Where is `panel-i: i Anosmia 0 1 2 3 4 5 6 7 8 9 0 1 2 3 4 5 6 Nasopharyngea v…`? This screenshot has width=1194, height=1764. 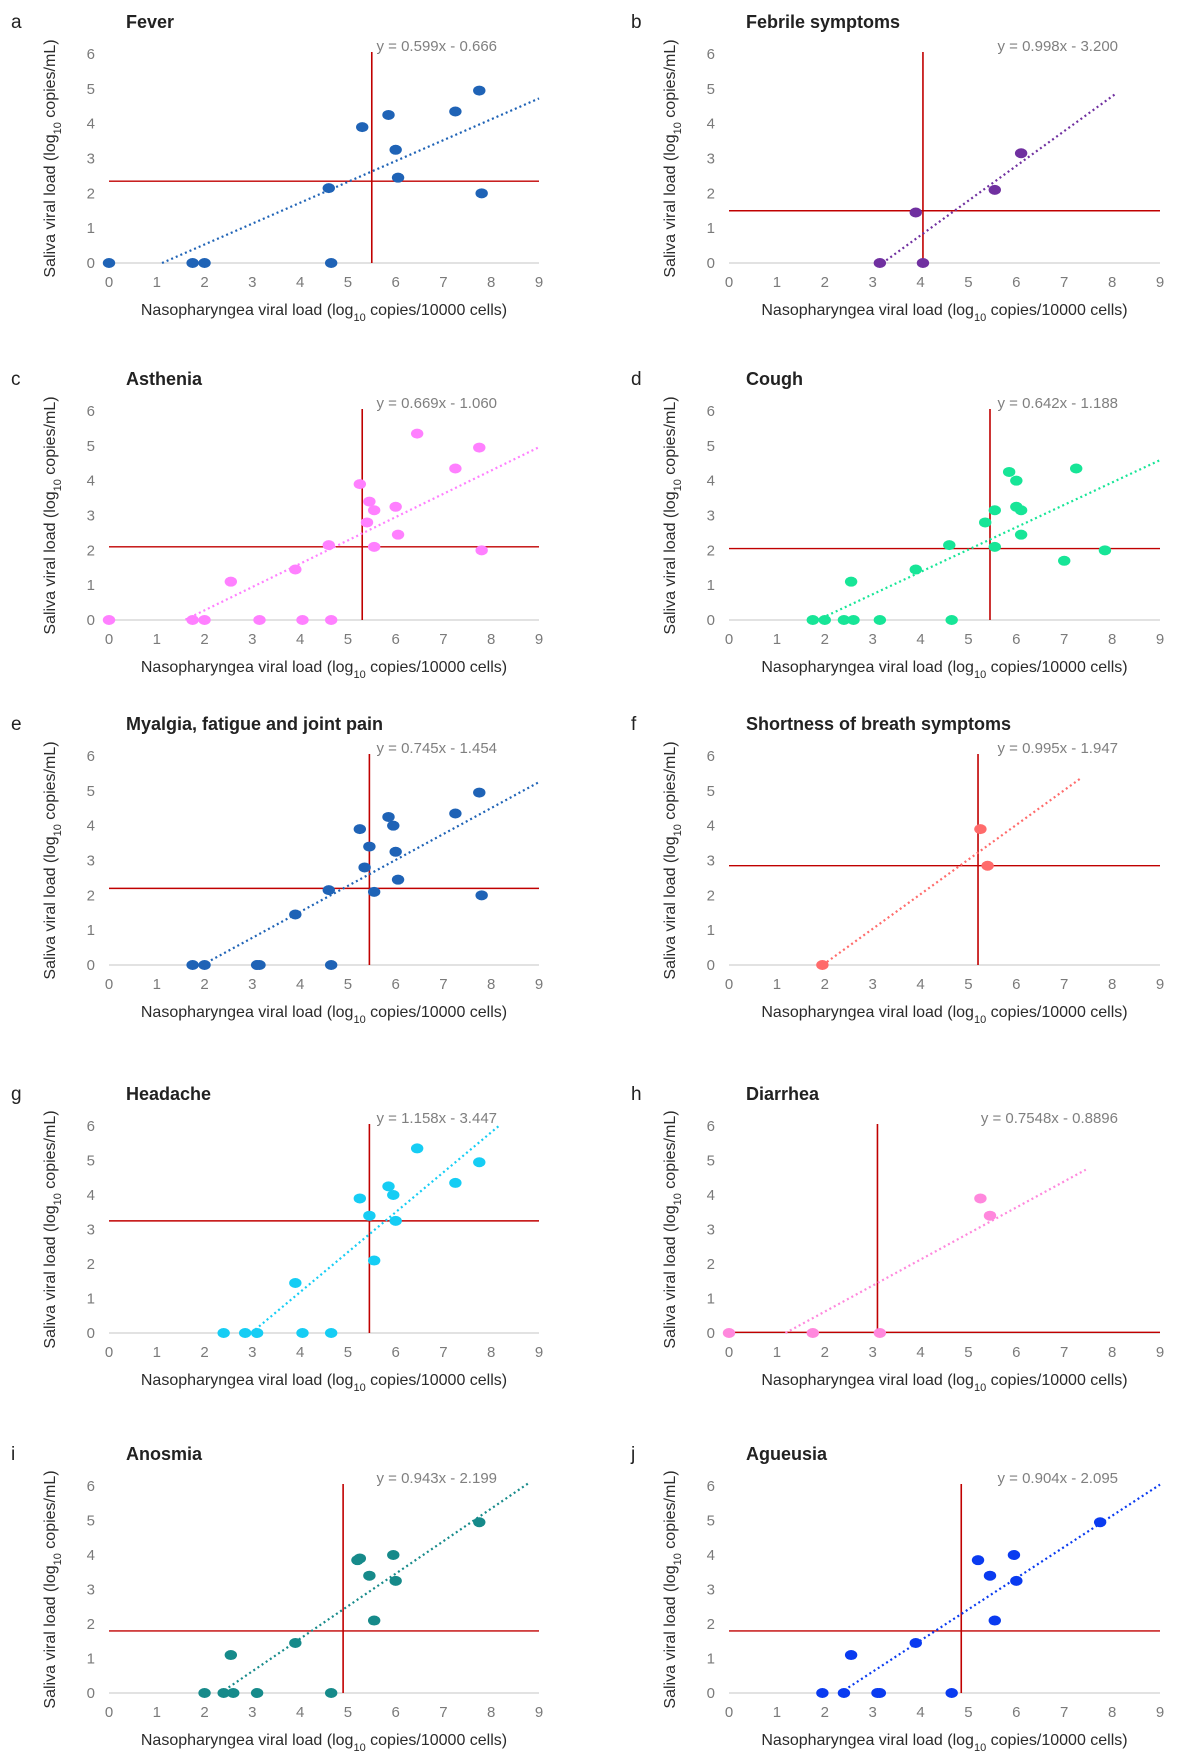
panel-i: i Anosmia 0 1 2 3 4 5 6 7 8 9 0 1 2 3 4 5 6 Nasopharyngea v… is located at coordinates (277, 1599).